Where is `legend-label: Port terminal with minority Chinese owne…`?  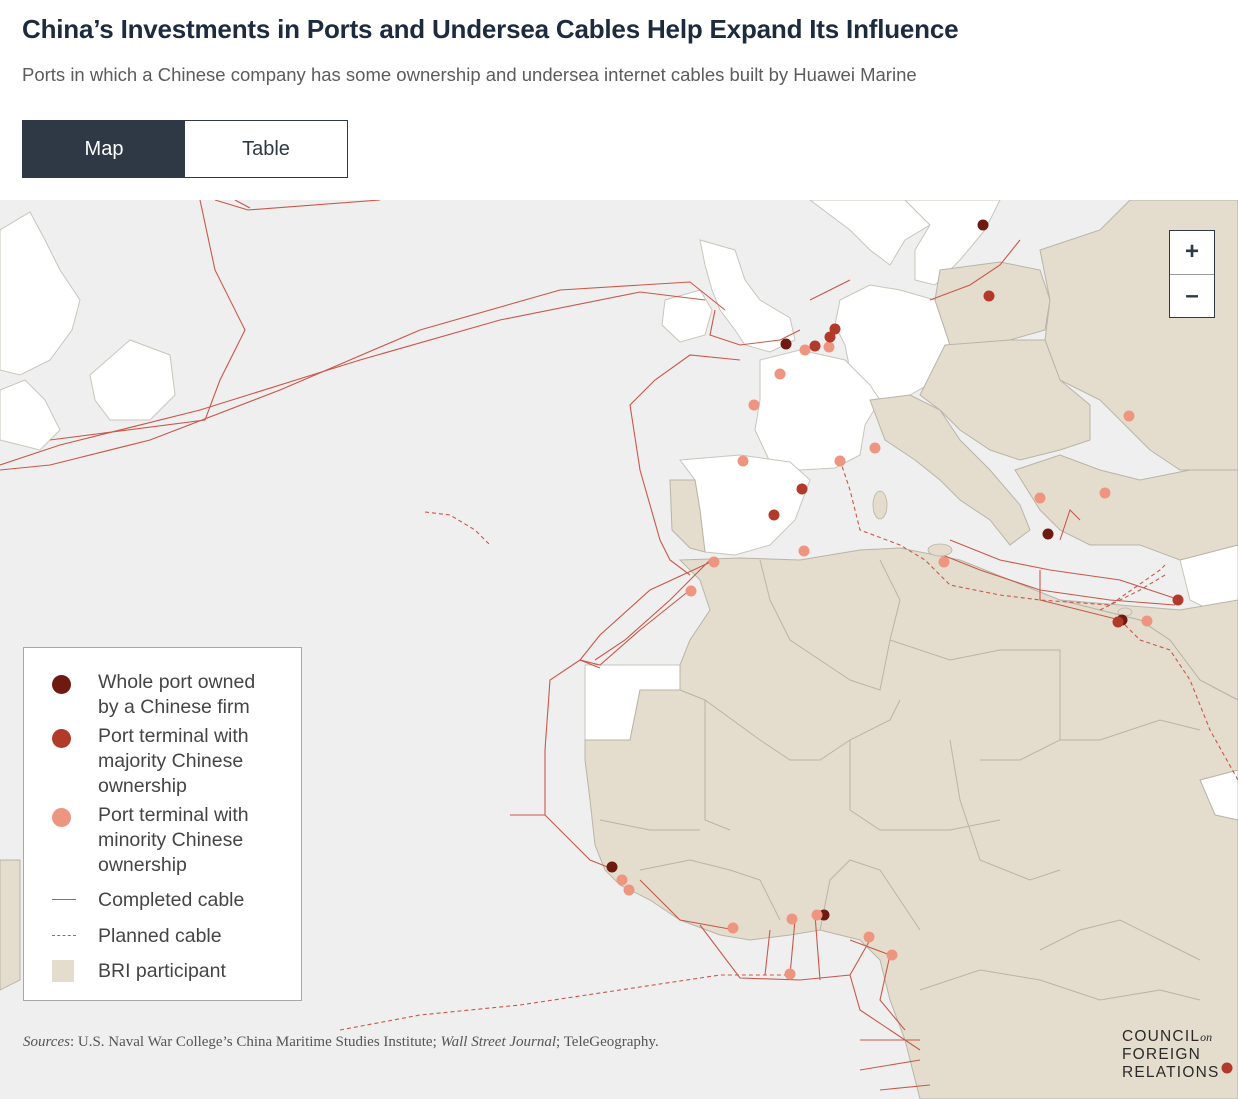
legend-label: Port terminal with minority Chinese owne… is located at coordinates (173, 840).